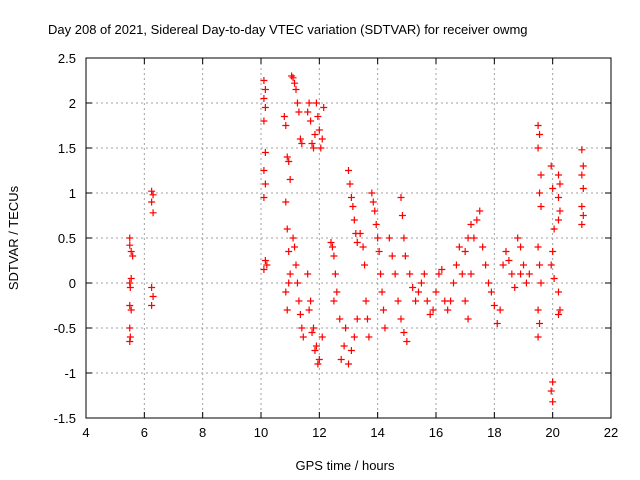  I want to click on x-tick-label: 8, so click(202, 432).